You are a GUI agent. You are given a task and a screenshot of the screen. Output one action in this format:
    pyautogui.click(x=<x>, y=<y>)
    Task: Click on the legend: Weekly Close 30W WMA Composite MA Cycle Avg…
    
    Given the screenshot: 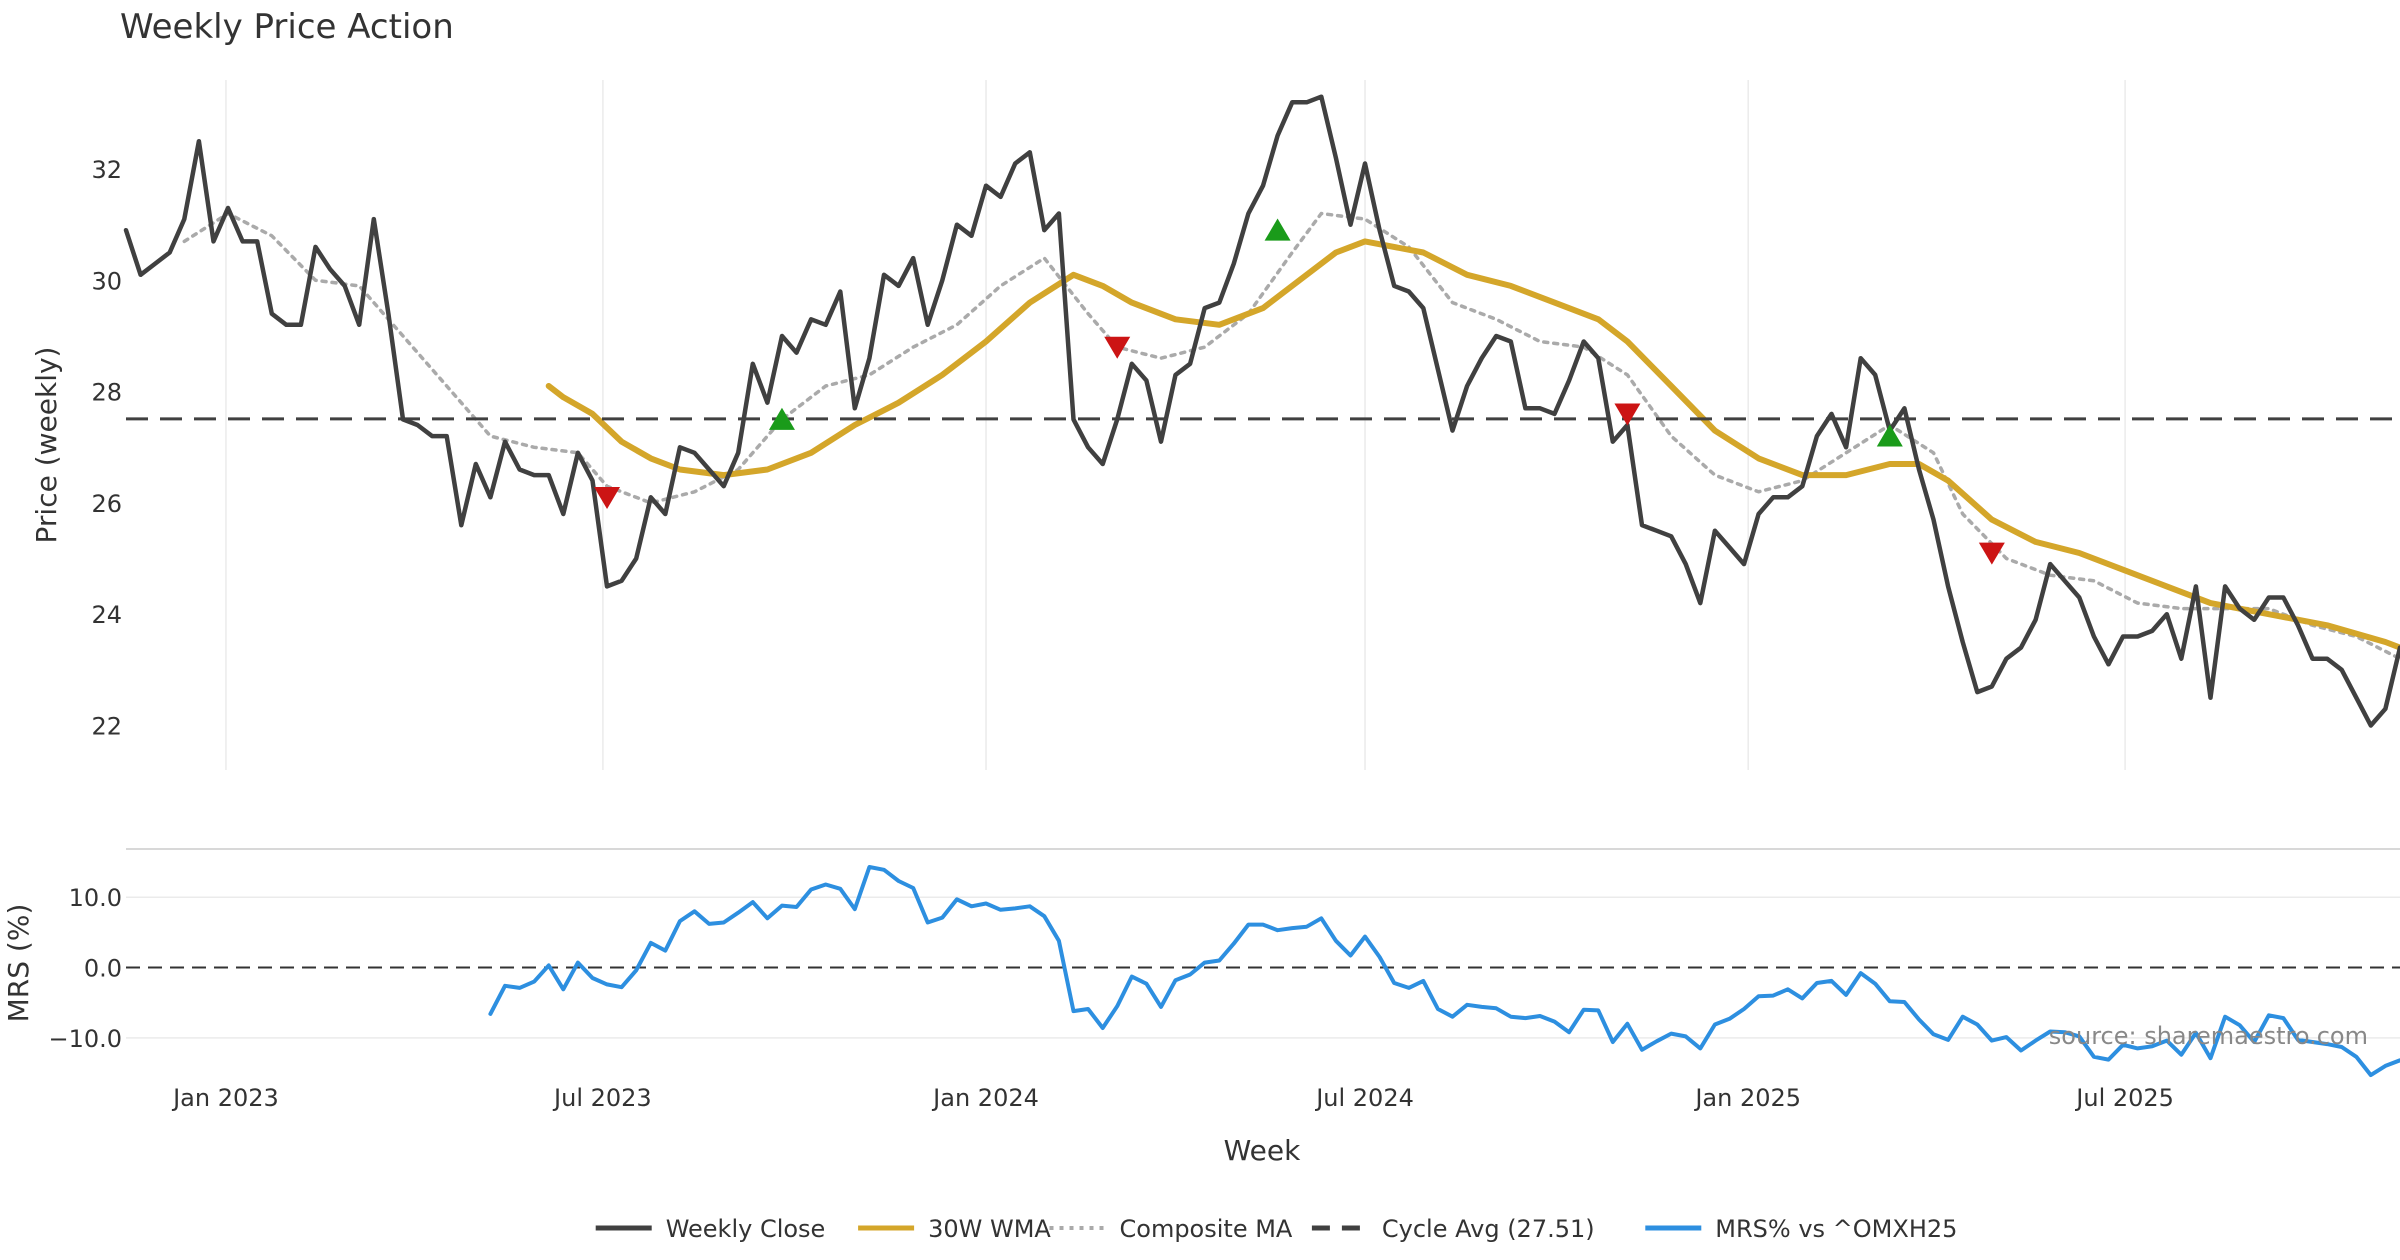 What is the action you would take?
    pyautogui.click(x=1276, y=1229)
    